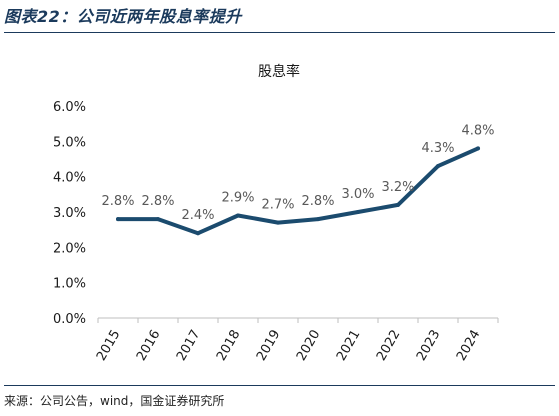  Describe the element at coordinates (237, 198) in the screenshot. I see `data-label: 2.9%` at that location.